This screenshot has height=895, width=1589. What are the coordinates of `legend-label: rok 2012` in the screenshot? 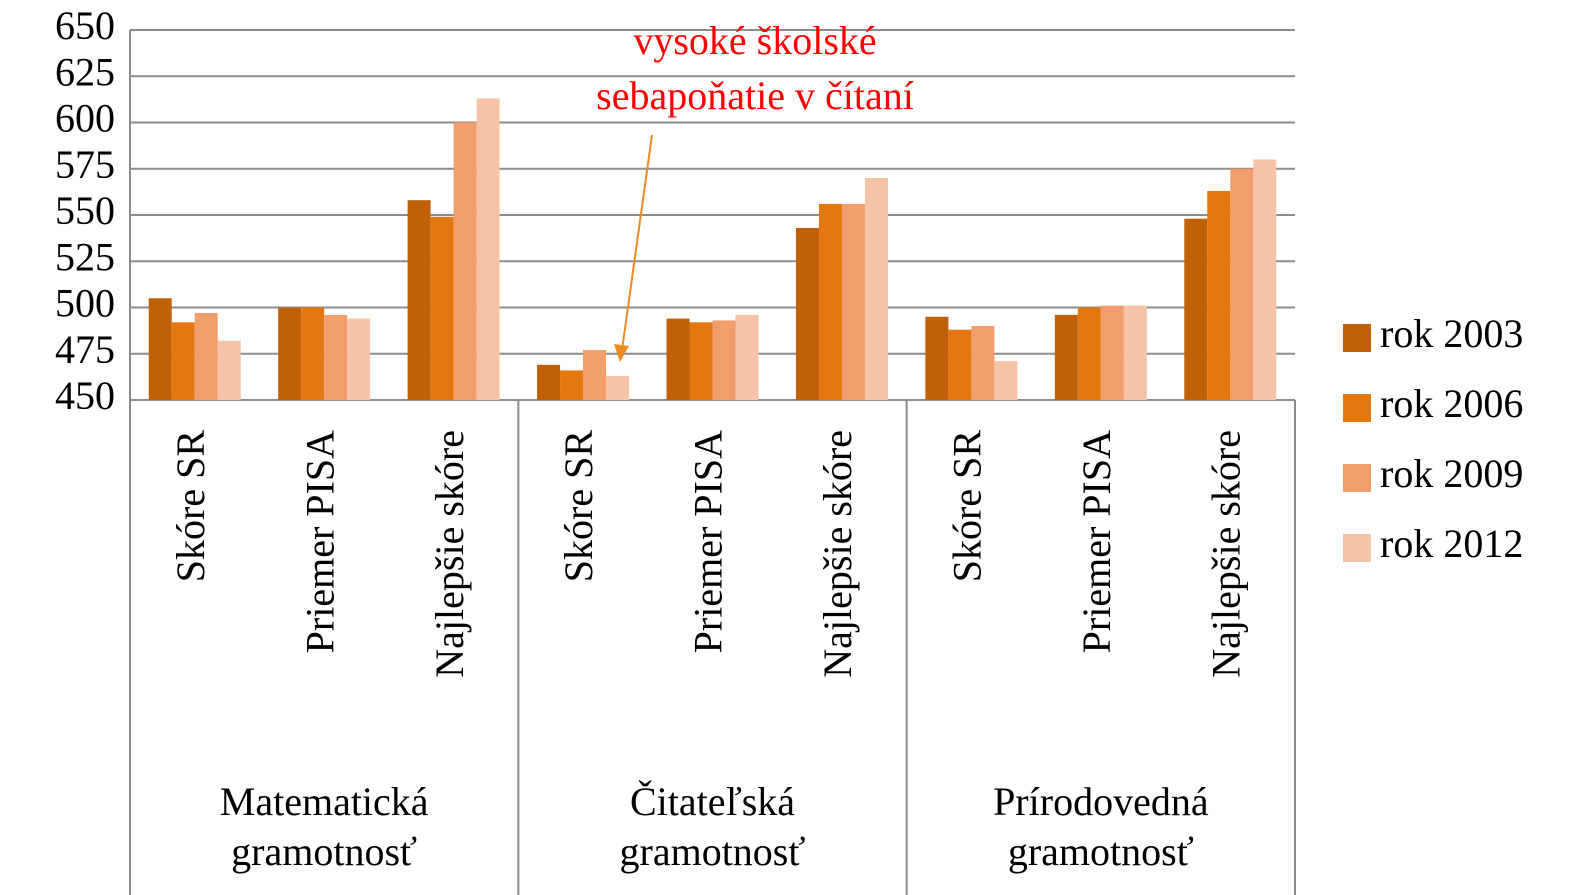 It's located at (1451, 543).